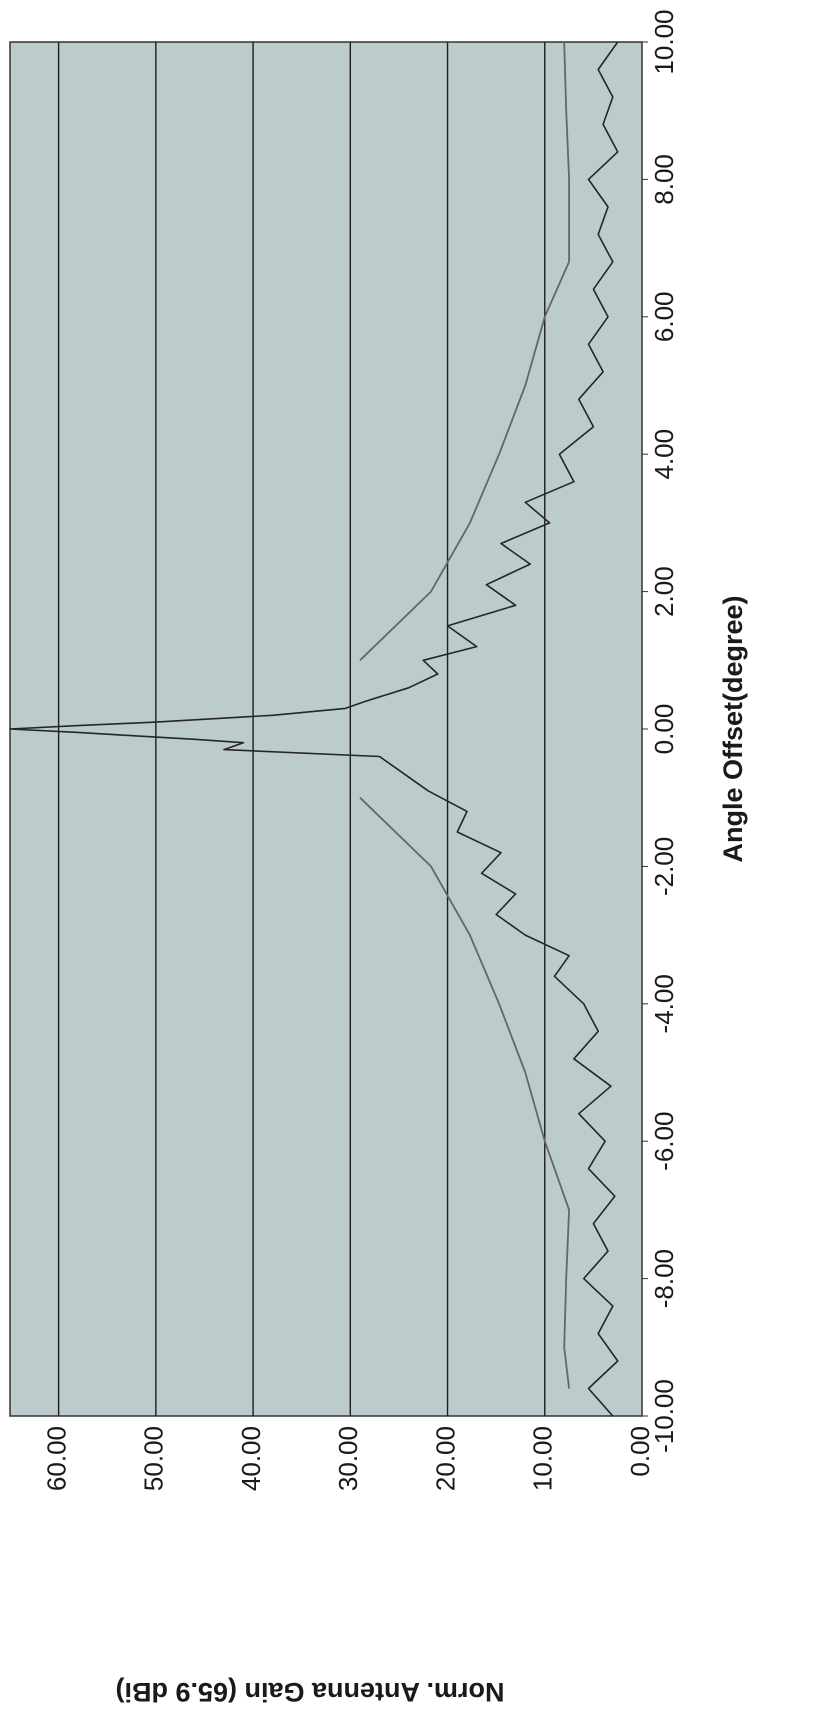 The image size is (821, 1728). I want to click on x-tick-label: -4.00, so click(664, 1003).